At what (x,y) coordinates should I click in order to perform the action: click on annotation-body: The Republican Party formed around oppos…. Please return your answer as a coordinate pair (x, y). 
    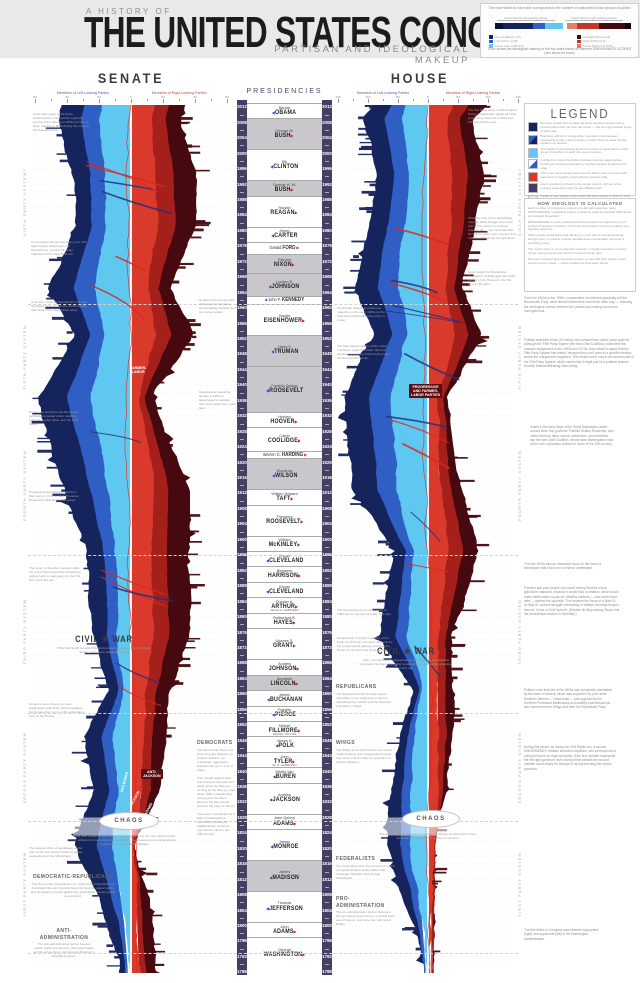
    Looking at the image, I should click on (364, 699).